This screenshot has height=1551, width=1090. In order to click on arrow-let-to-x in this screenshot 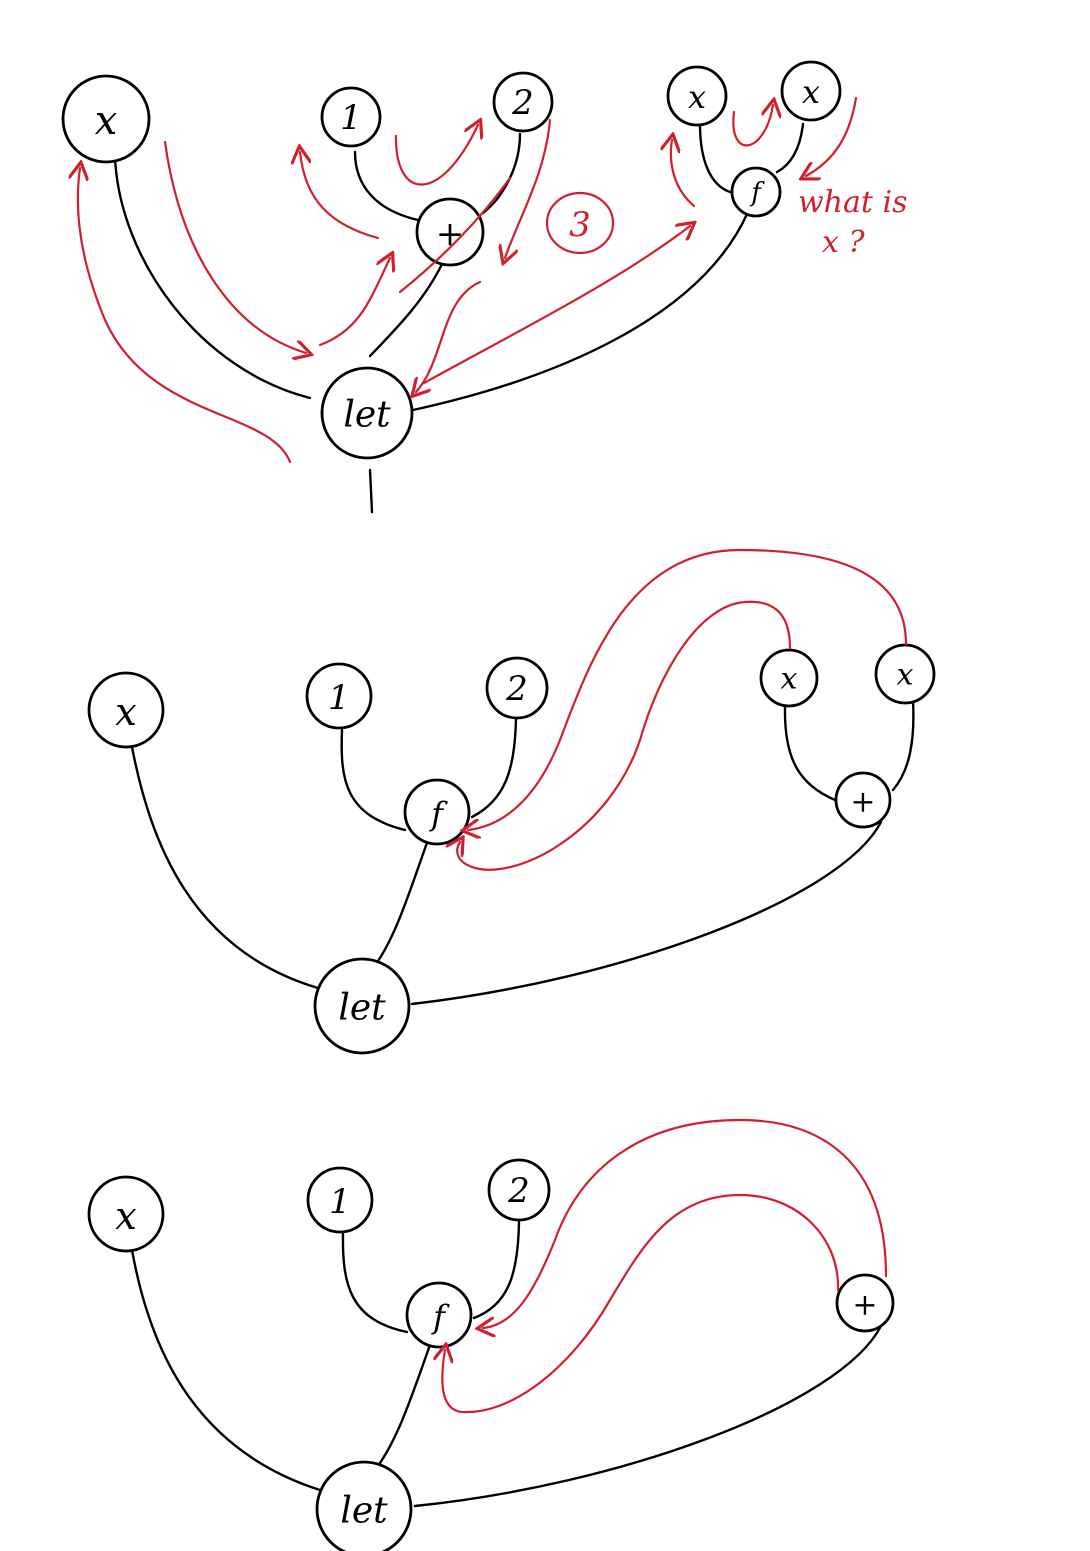, I will do `click(185, 316)`.